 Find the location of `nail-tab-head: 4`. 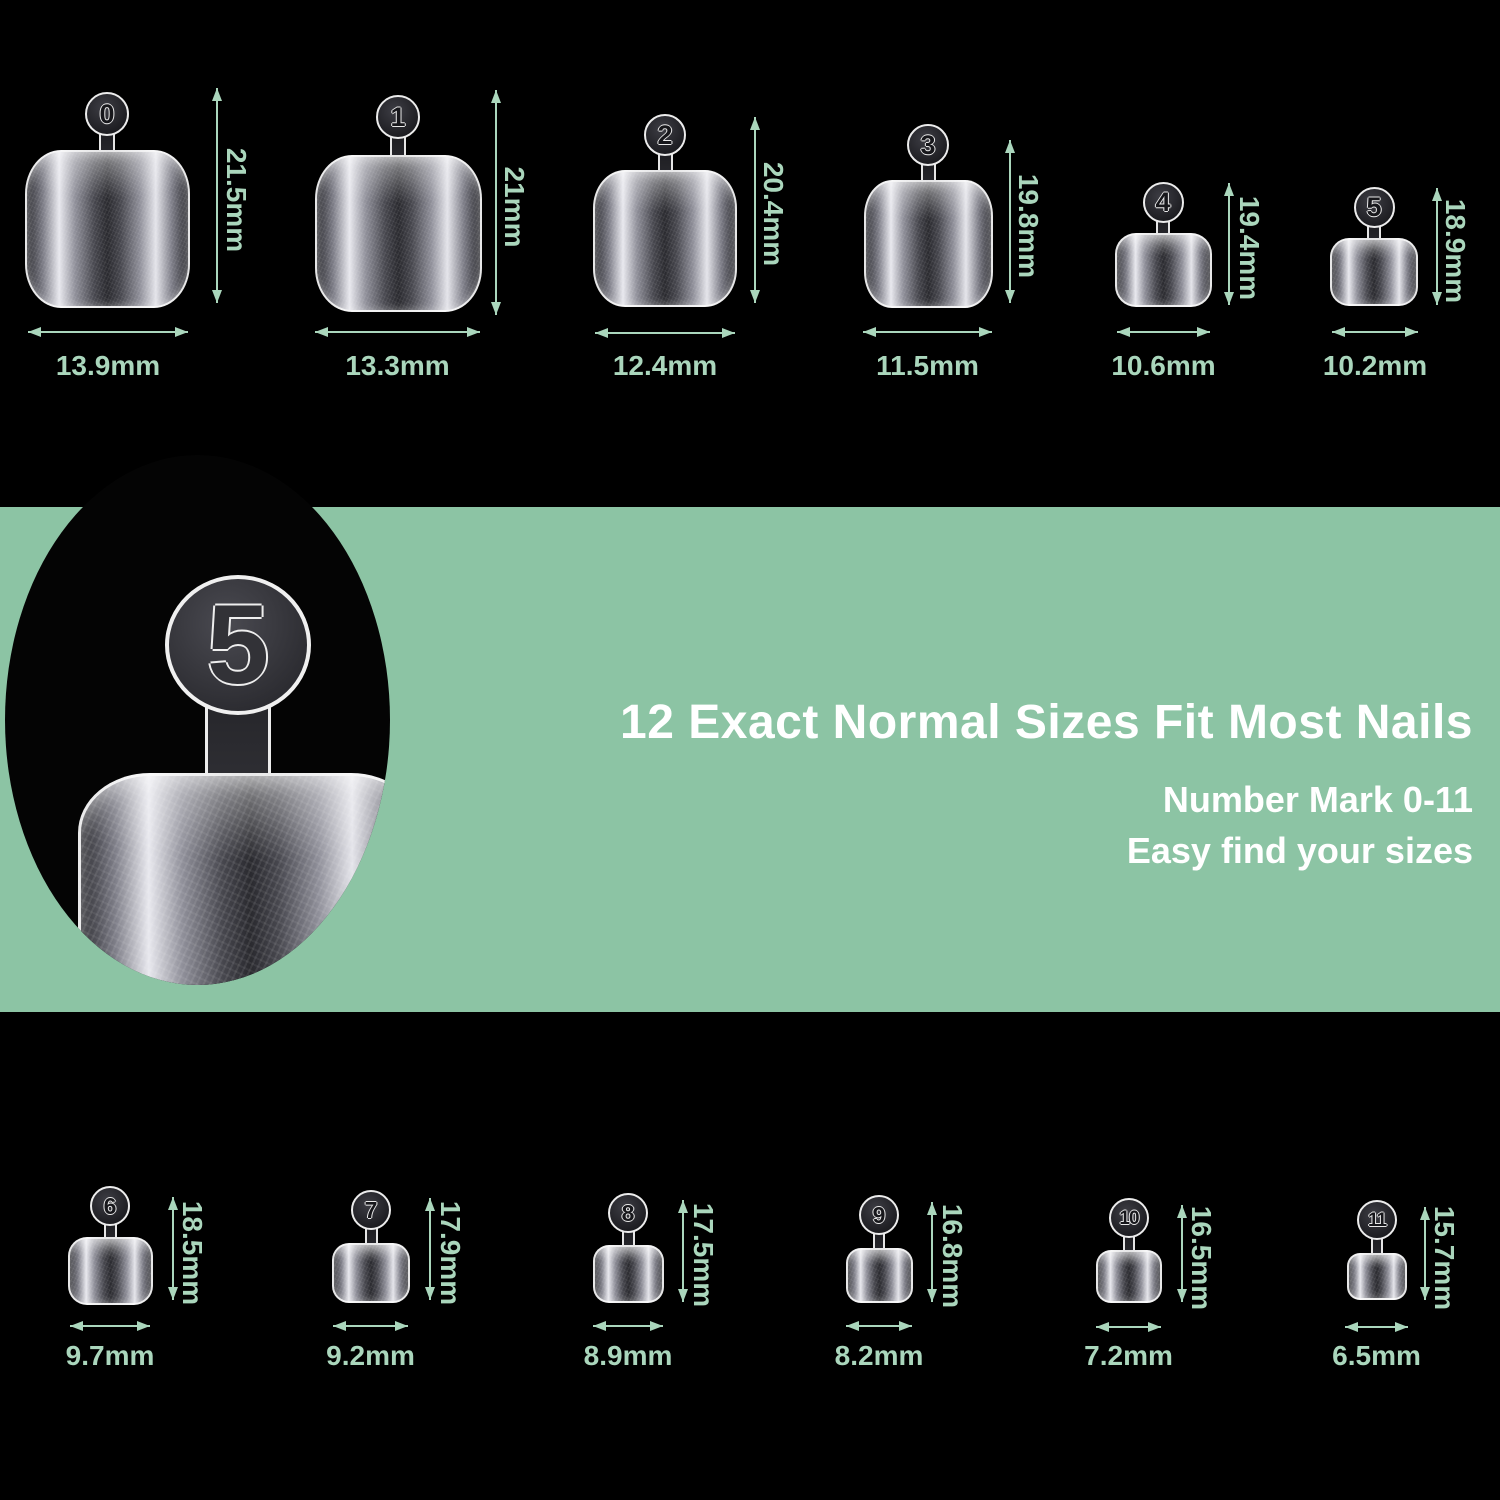

nail-tab-head: 4 is located at coordinates (1163, 202).